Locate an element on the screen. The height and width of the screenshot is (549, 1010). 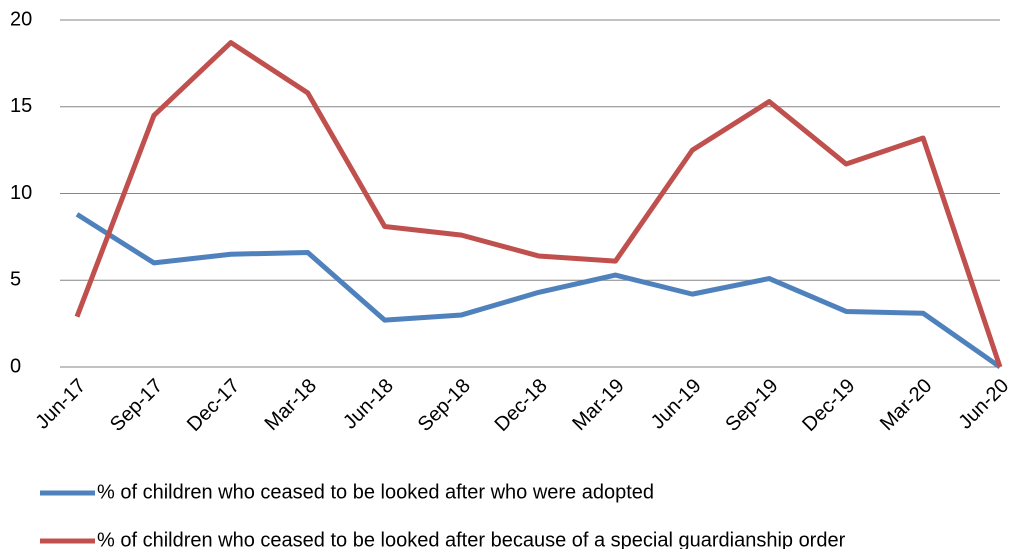
x-tick-label: Dec-17 is located at coordinates (213, 405).